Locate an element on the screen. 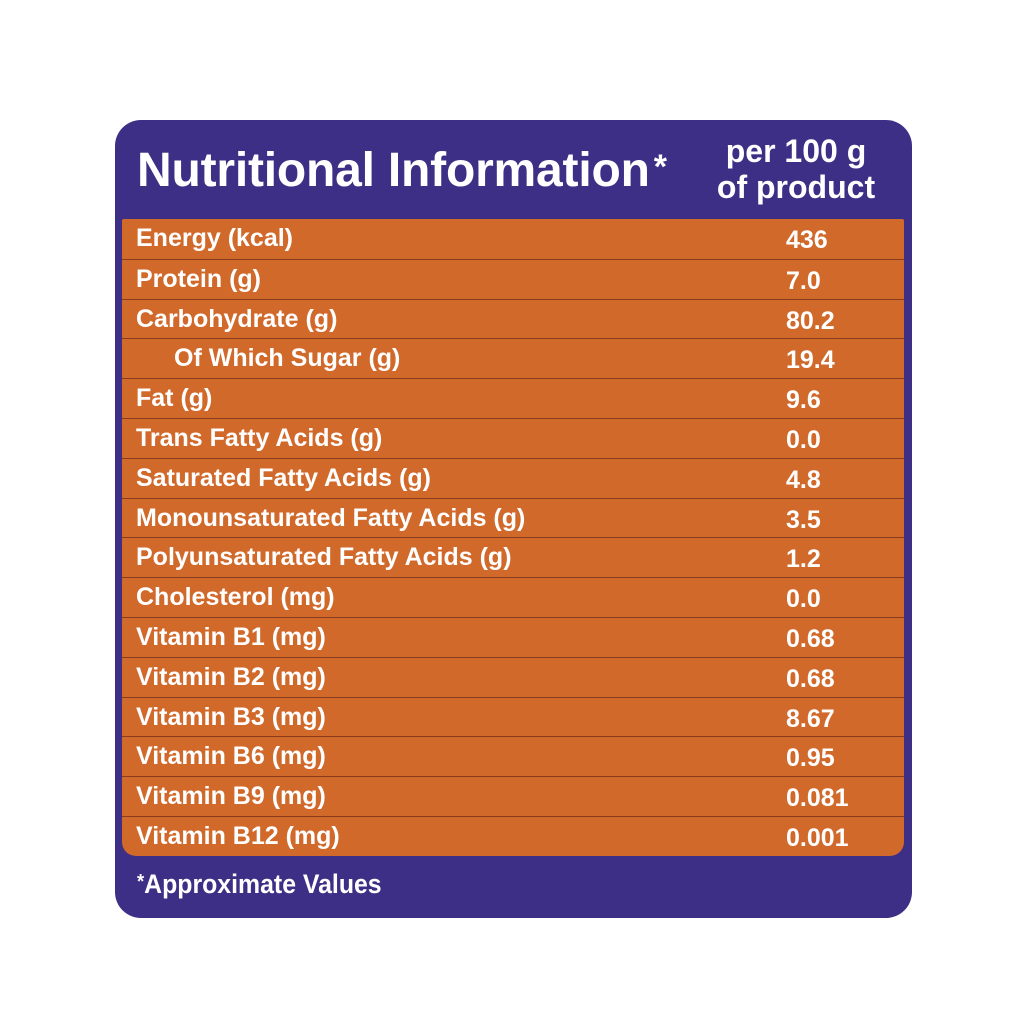 Image resolution: width=1024 pixels, height=1024 pixels. table-row: Of Which Sugar (g) 19.4 is located at coordinates (513, 358).